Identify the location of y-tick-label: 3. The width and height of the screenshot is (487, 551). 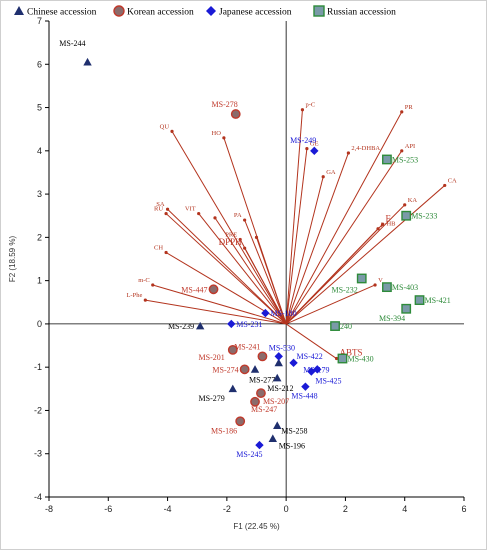
(39, 194).